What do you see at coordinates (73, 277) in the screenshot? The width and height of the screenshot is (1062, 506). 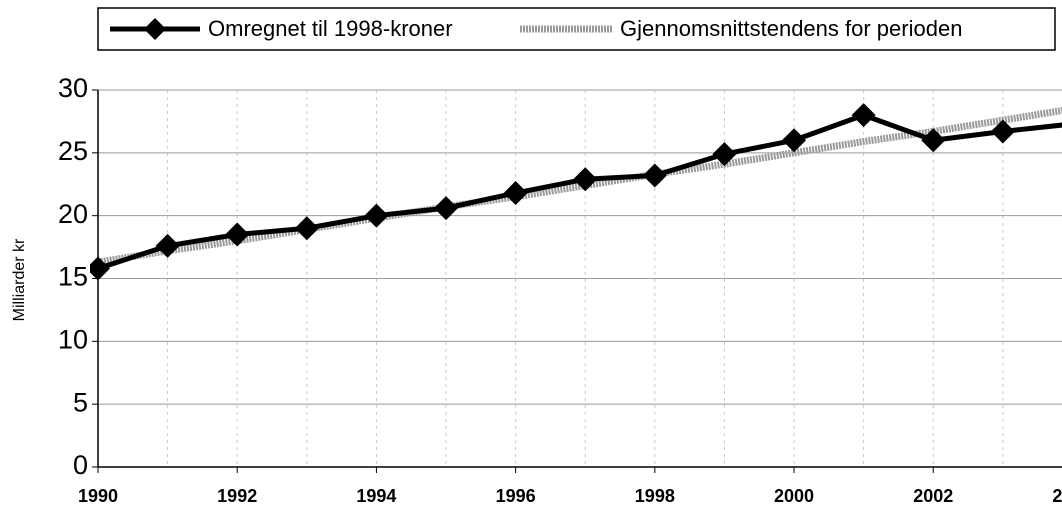 I see `y-tick-label: 15` at bounding box center [73, 277].